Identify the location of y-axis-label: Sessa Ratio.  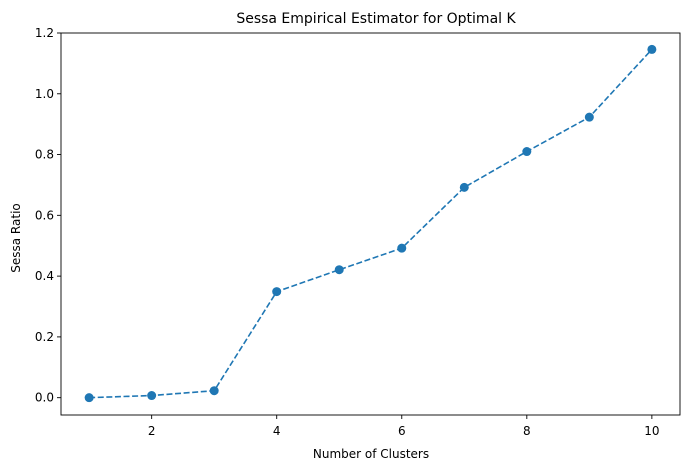
(16, 237).